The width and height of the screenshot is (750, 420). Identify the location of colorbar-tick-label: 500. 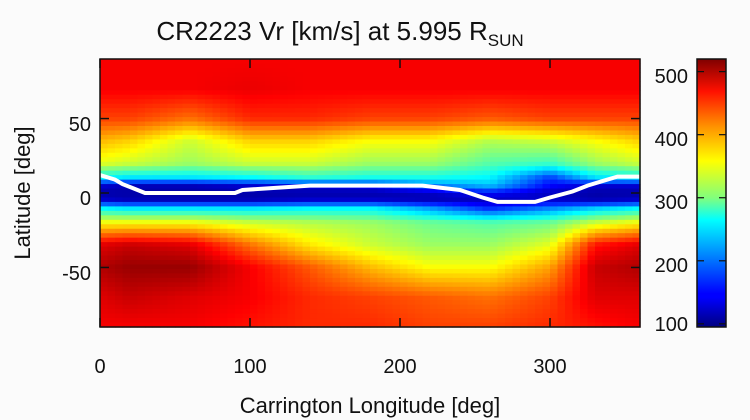
(671, 77).